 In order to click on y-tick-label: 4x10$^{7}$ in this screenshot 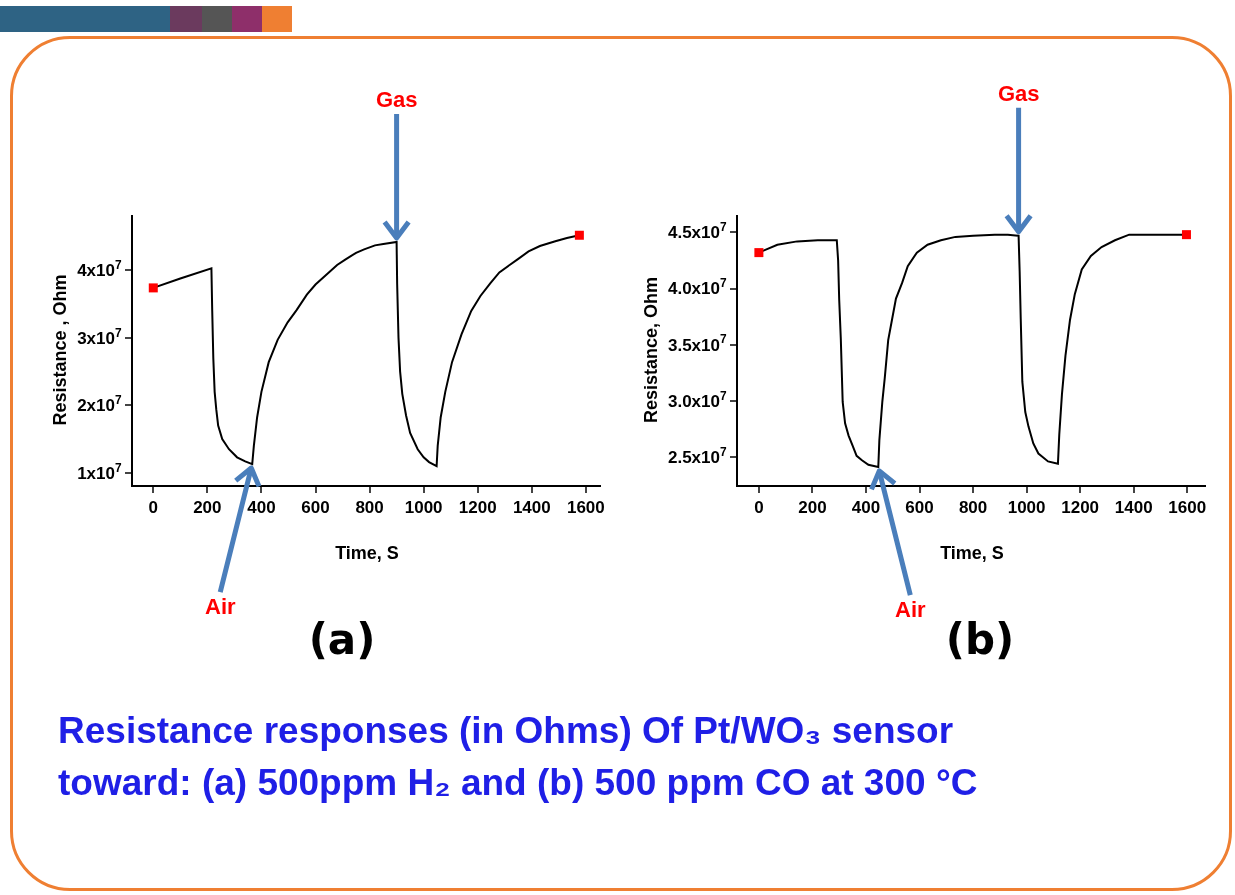, I will do `click(99, 269)`.